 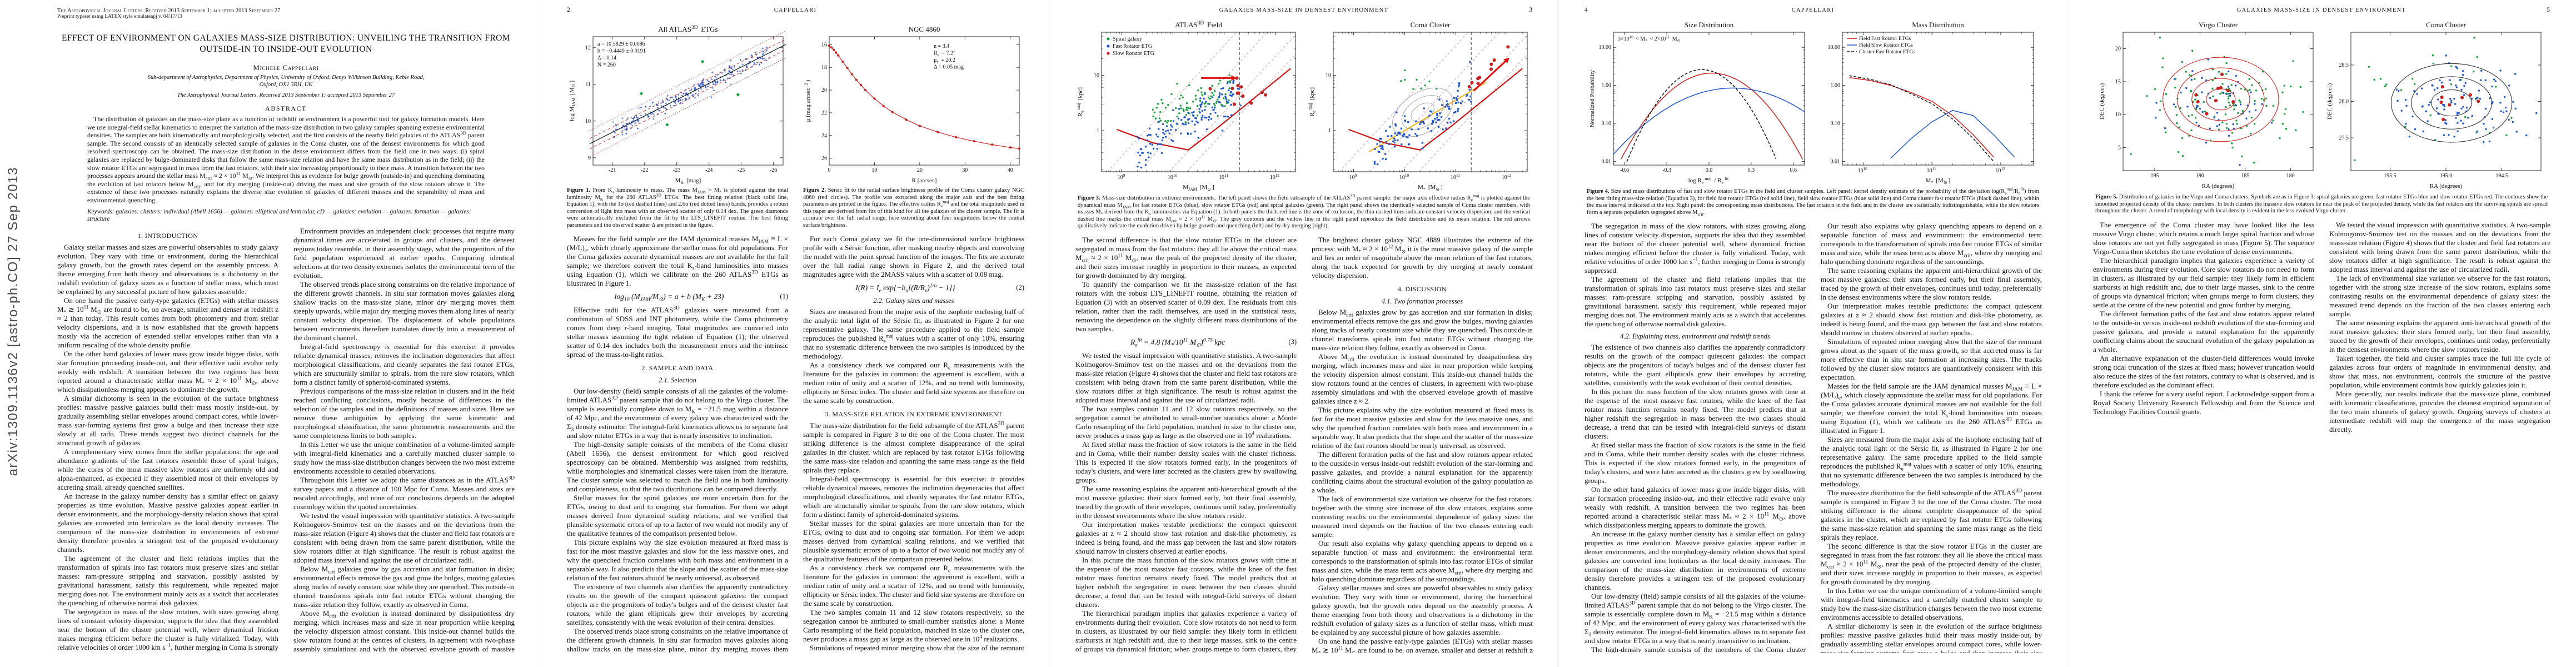 I want to click on svg-text: Field Slow Rotator ETGs, so click(x=1886, y=45).